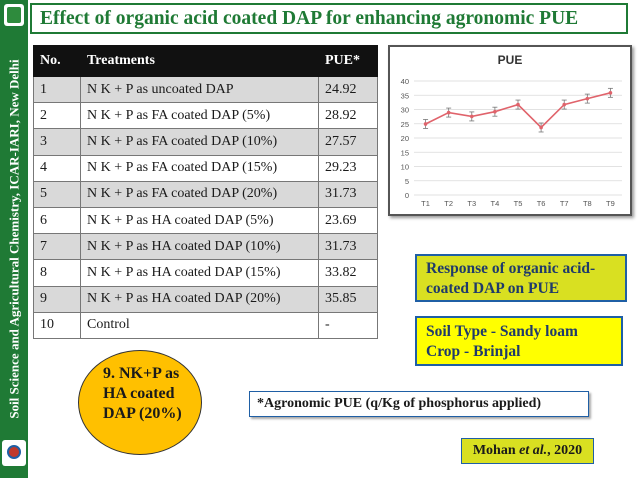  What do you see at coordinates (348, 299) in the screenshot?
I see `cell-pue: 35.85` at bounding box center [348, 299].